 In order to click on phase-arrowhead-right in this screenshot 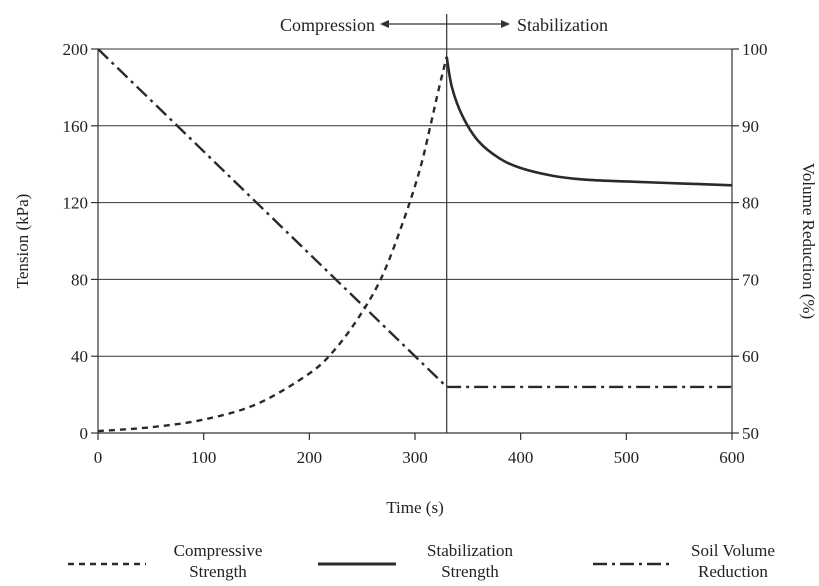, I will do `click(505, 24)`.